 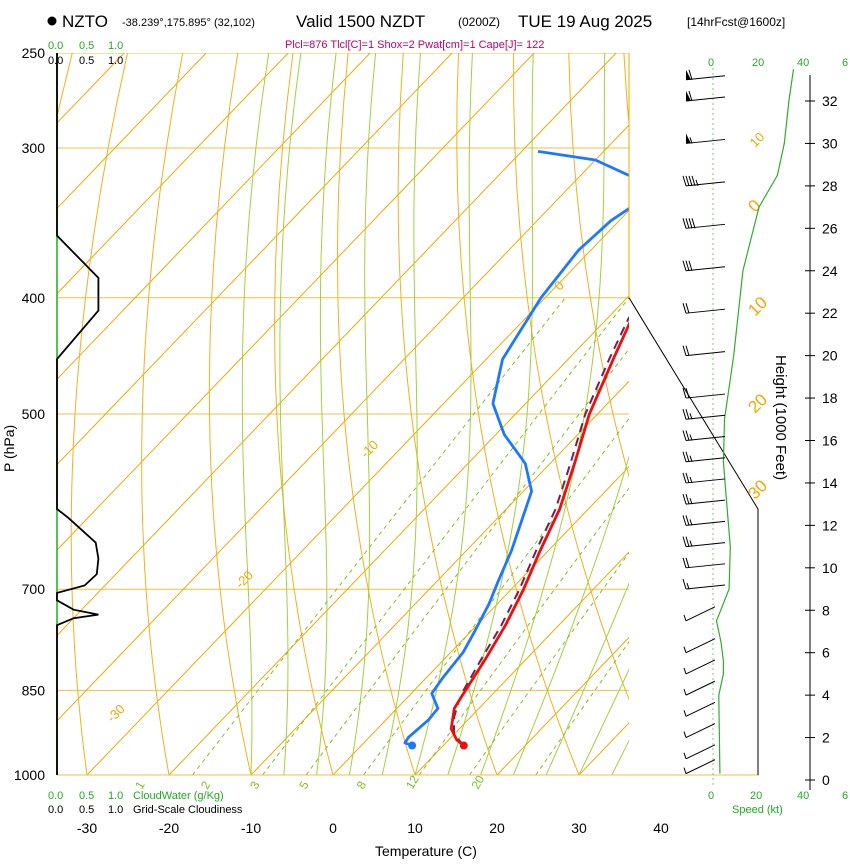 What do you see at coordinates (244, 579) in the screenshot?
I see `isotherm-label: -20` at bounding box center [244, 579].